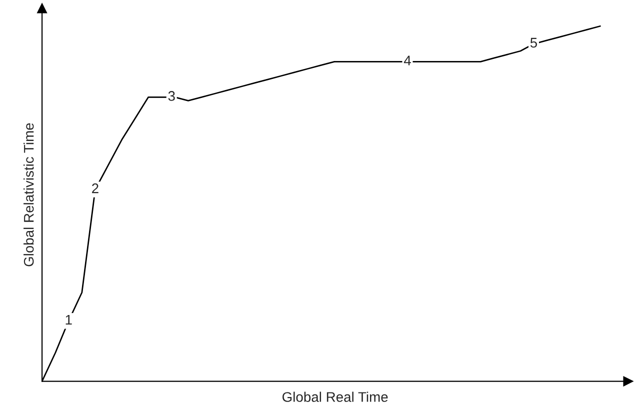 The width and height of the screenshot is (637, 419). I want to click on annotation: 3, so click(171, 96).